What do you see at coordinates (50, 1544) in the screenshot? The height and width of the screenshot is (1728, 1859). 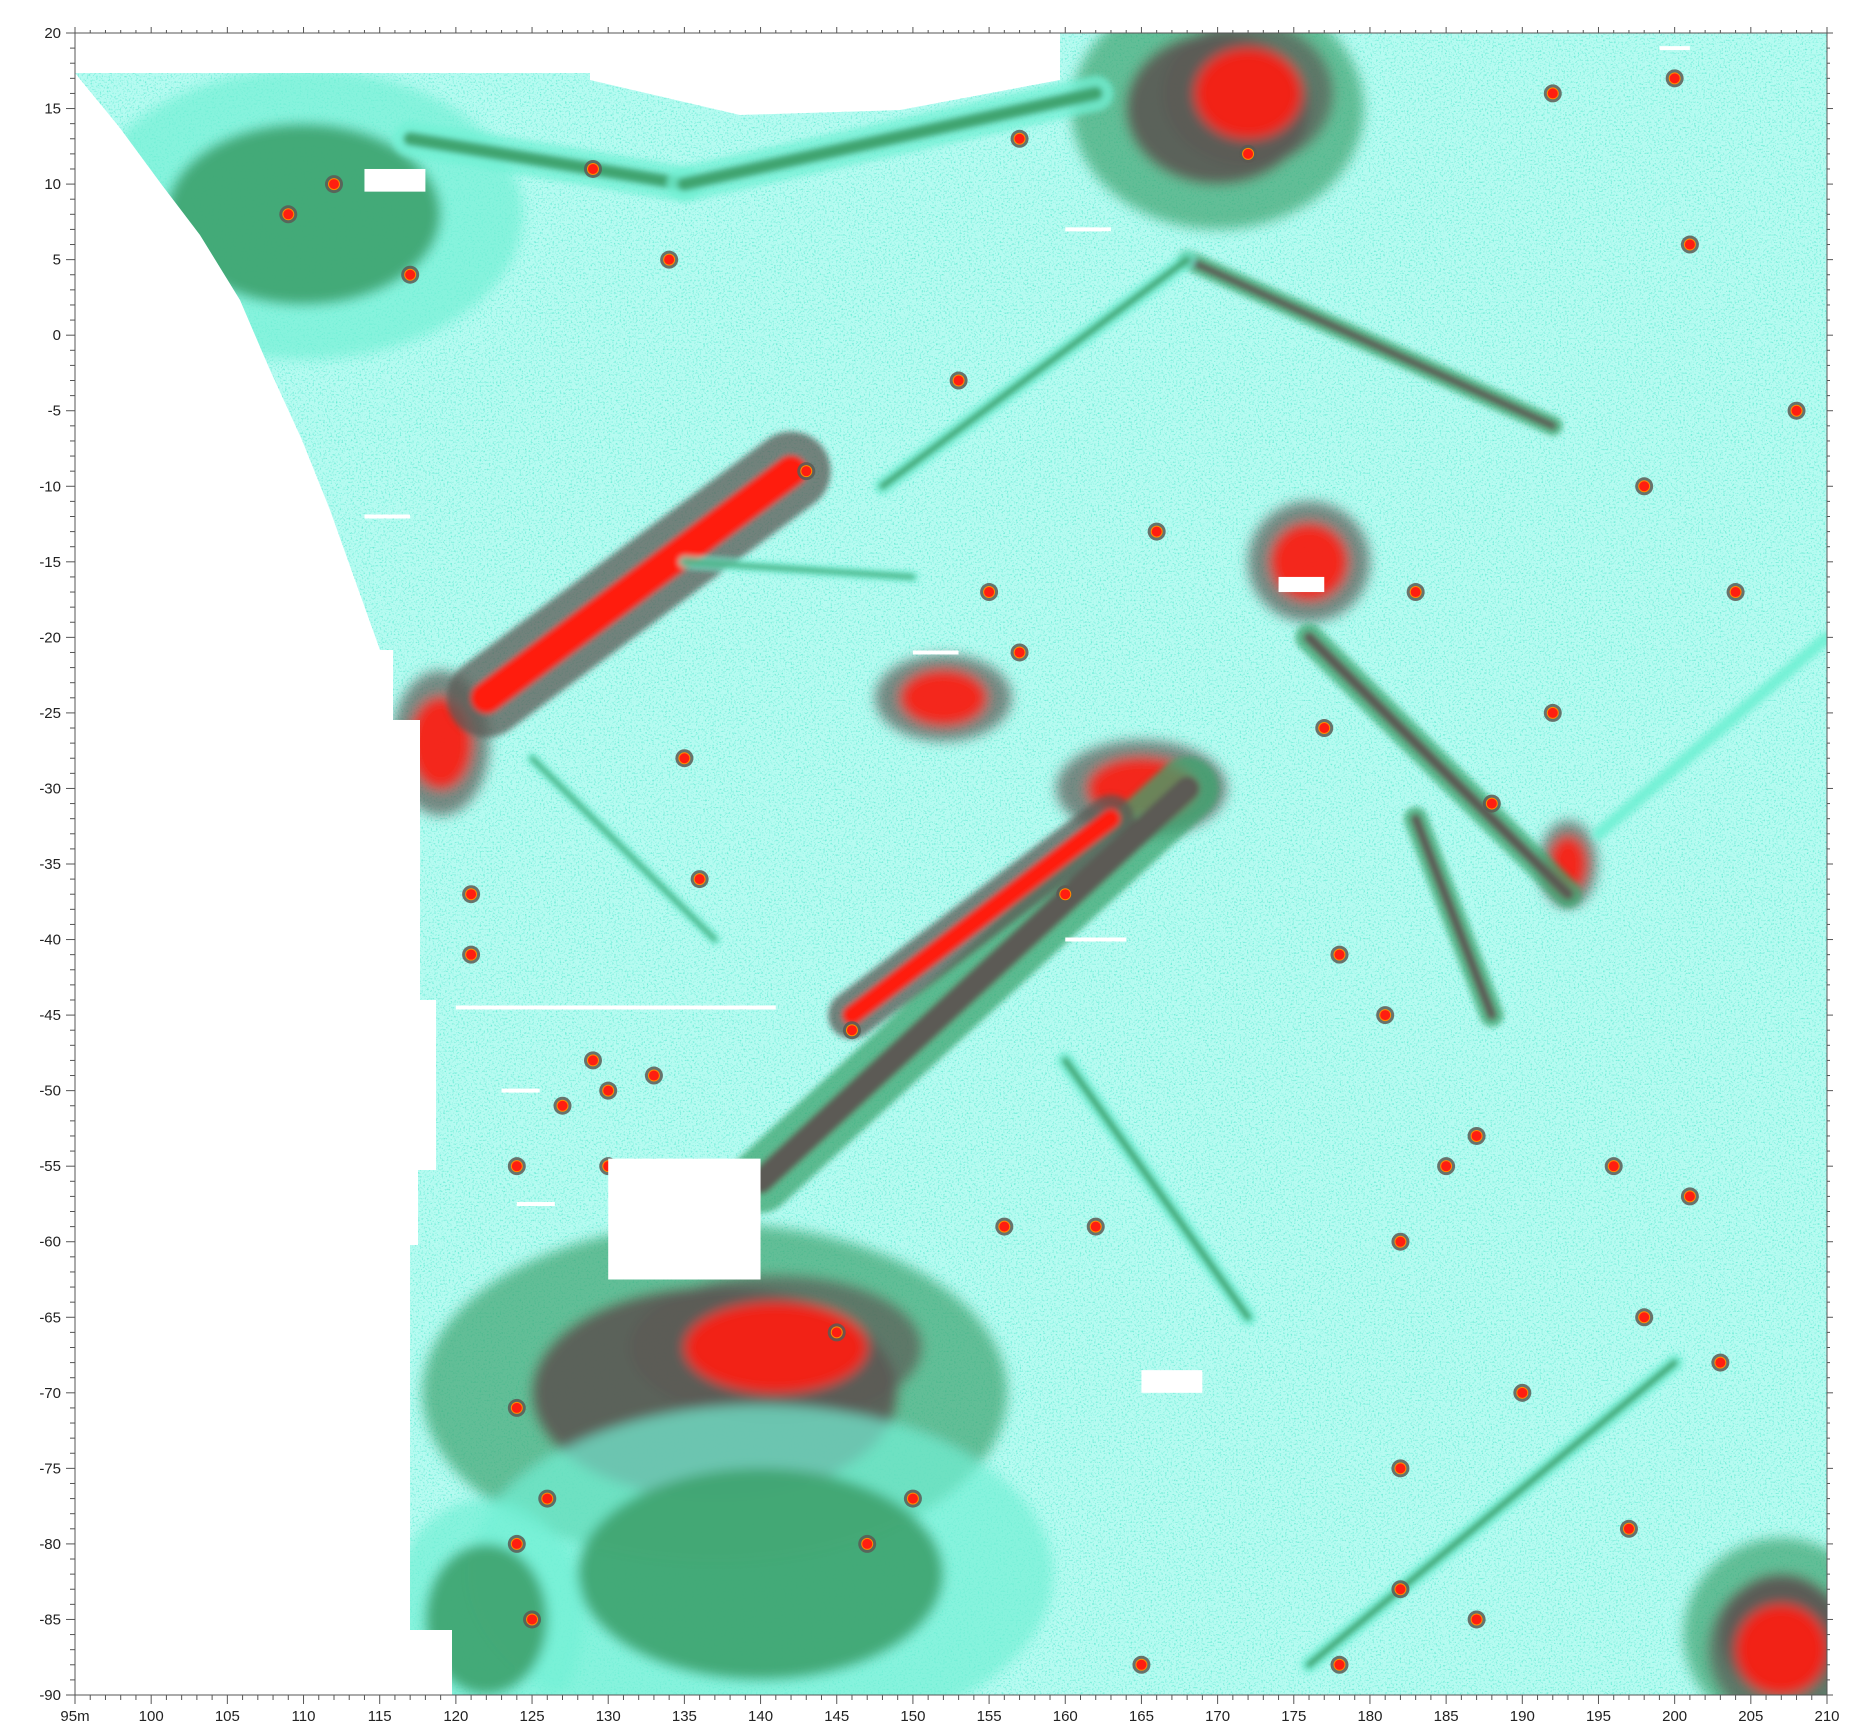 I see `y-tick-label: -80` at bounding box center [50, 1544].